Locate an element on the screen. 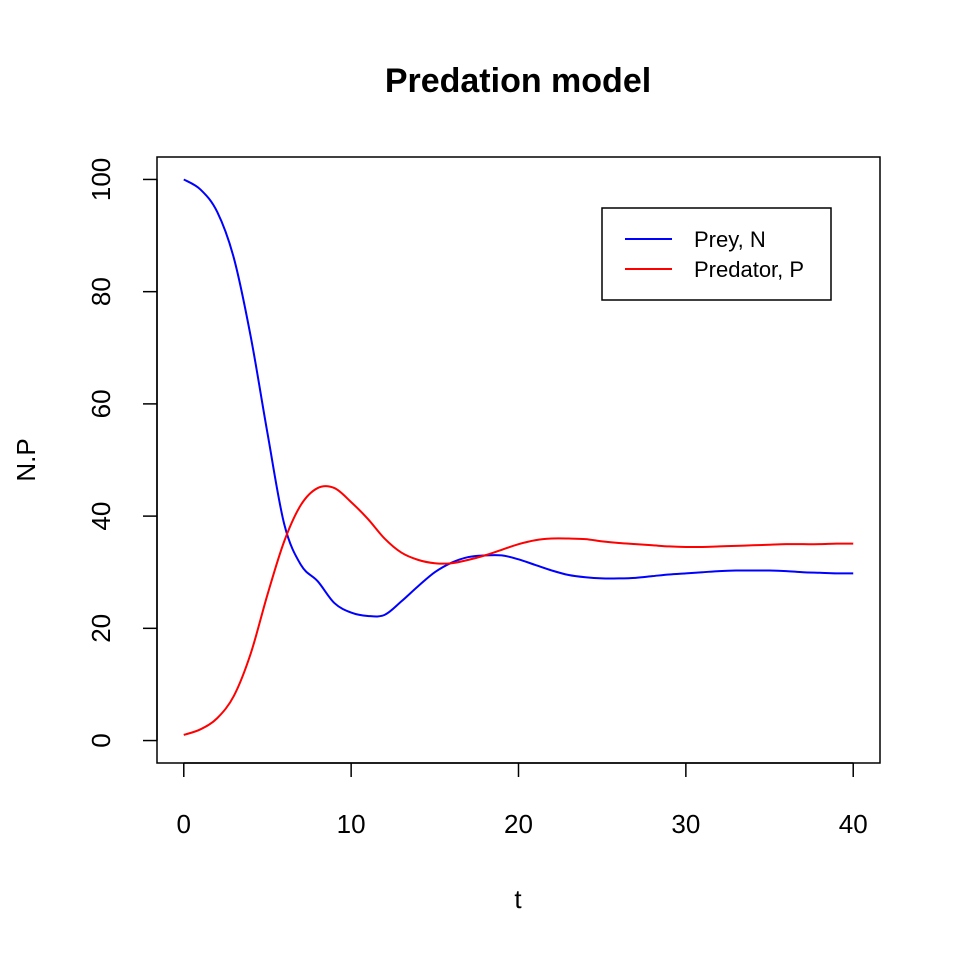 The height and width of the screenshot is (960, 960). chart-title: Predation model is located at coordinates (518, 81).